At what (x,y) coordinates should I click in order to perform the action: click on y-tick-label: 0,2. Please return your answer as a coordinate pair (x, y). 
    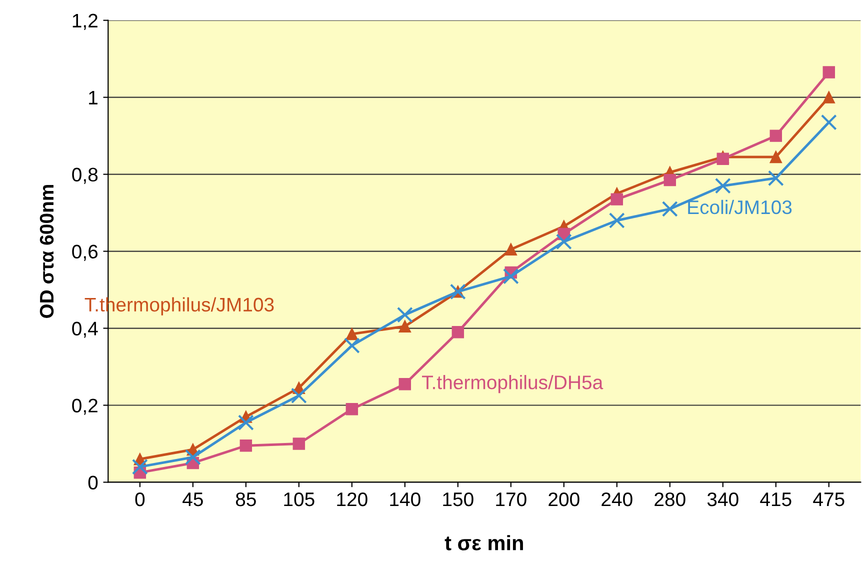
    Looking at the image, I should click on (85, 406).